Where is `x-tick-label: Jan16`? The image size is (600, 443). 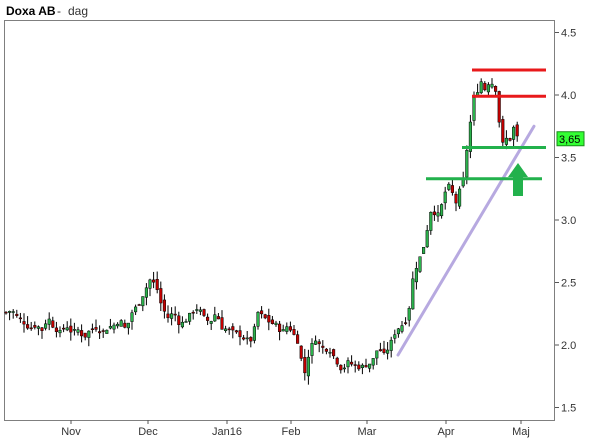 x-tick-label: Jan16 is located at coordinates (227, 432).